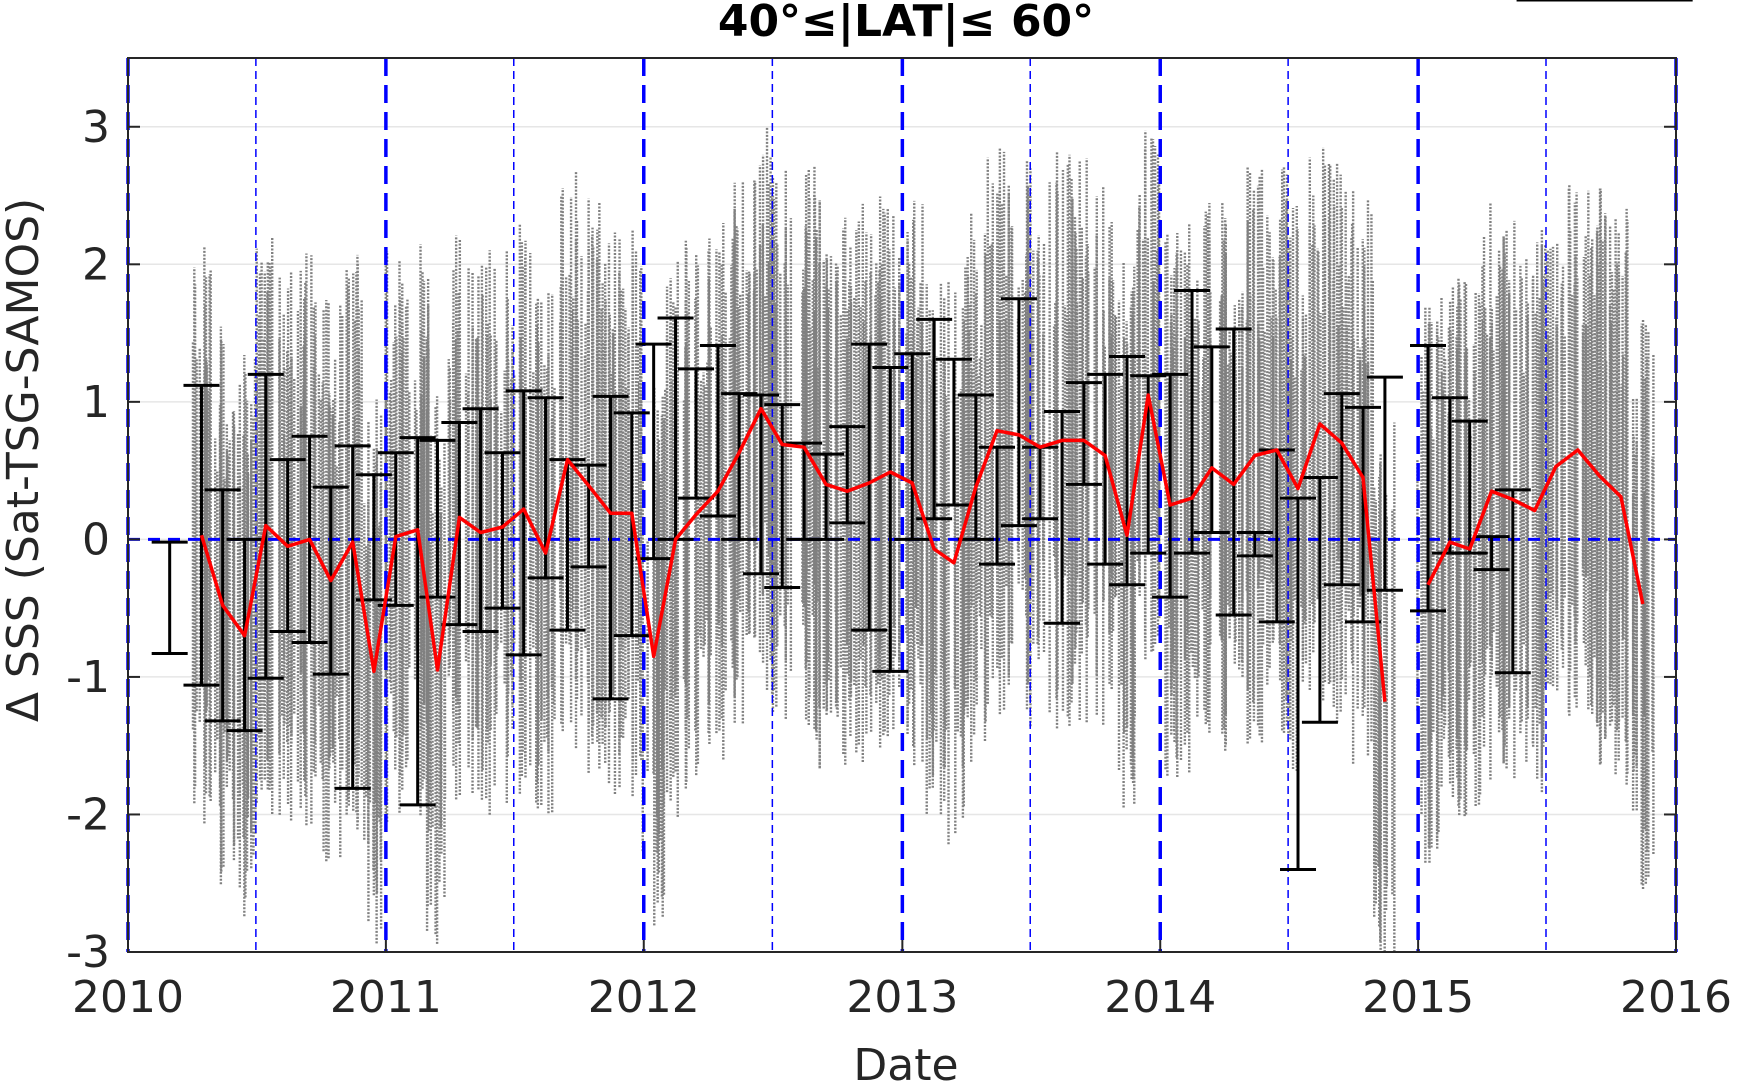 This screenshot has height=1092, width=1743. Describe the element at coordinates (128, 997) in the screenshot. I see `x-tick-label: 2010` at that location.